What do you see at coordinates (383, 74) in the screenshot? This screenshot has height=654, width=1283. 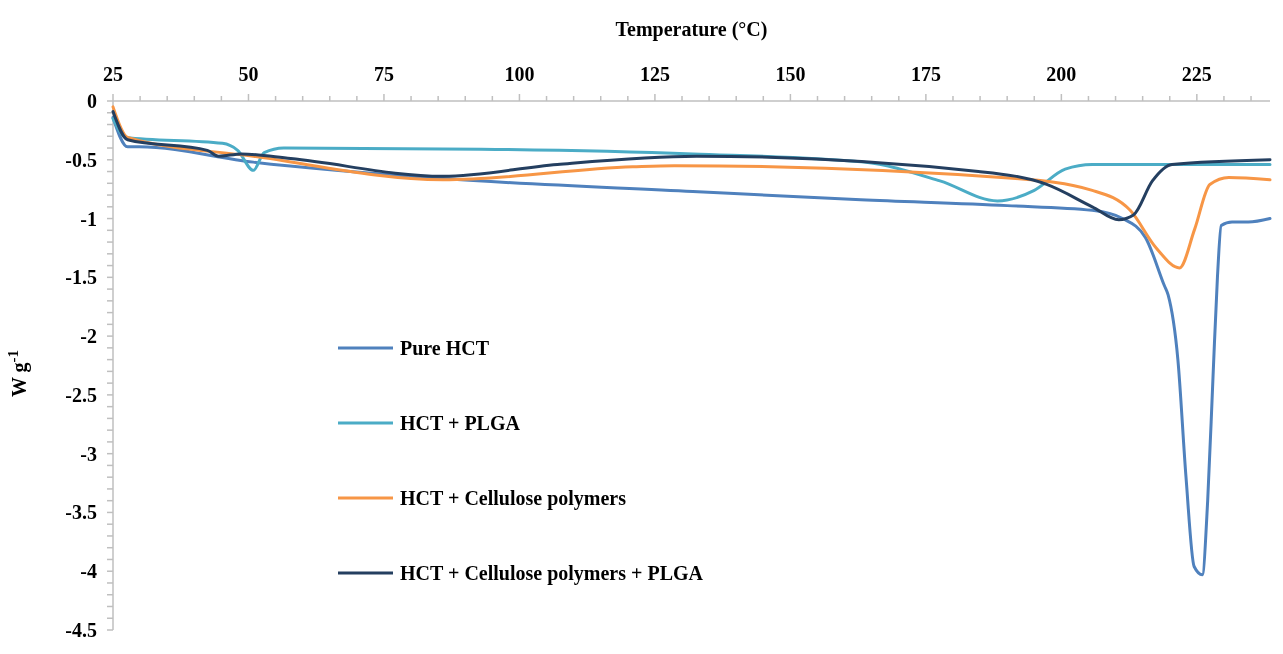 I see `x-tick-label: 75` at bounding box center [383, 74].